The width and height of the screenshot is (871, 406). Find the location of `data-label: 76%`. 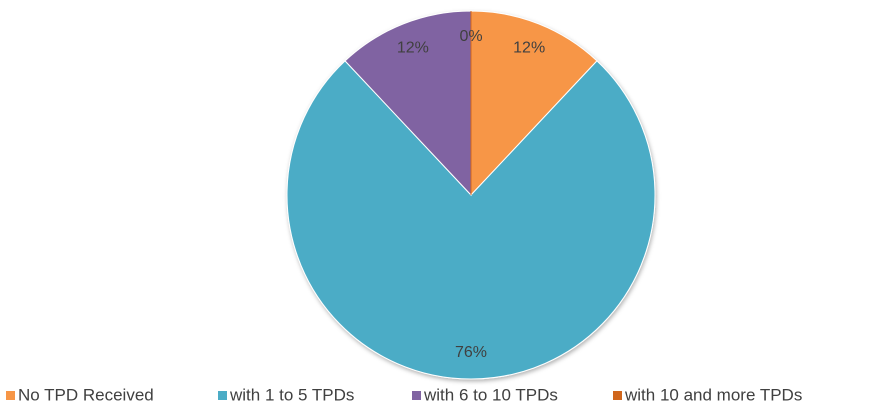

data-label: 76% is located at coordinates (471, 352).